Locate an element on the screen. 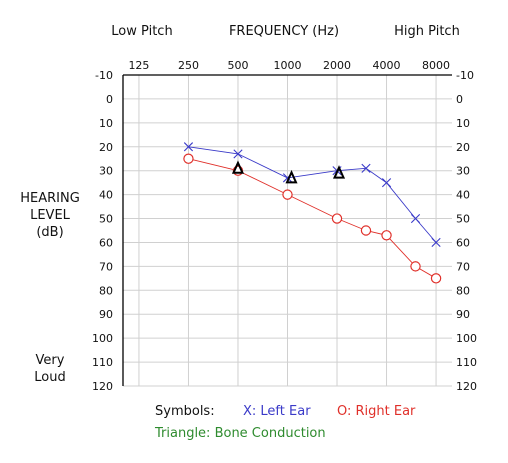  y-tick-label-right: 110 is located at coordinates (466, 362).